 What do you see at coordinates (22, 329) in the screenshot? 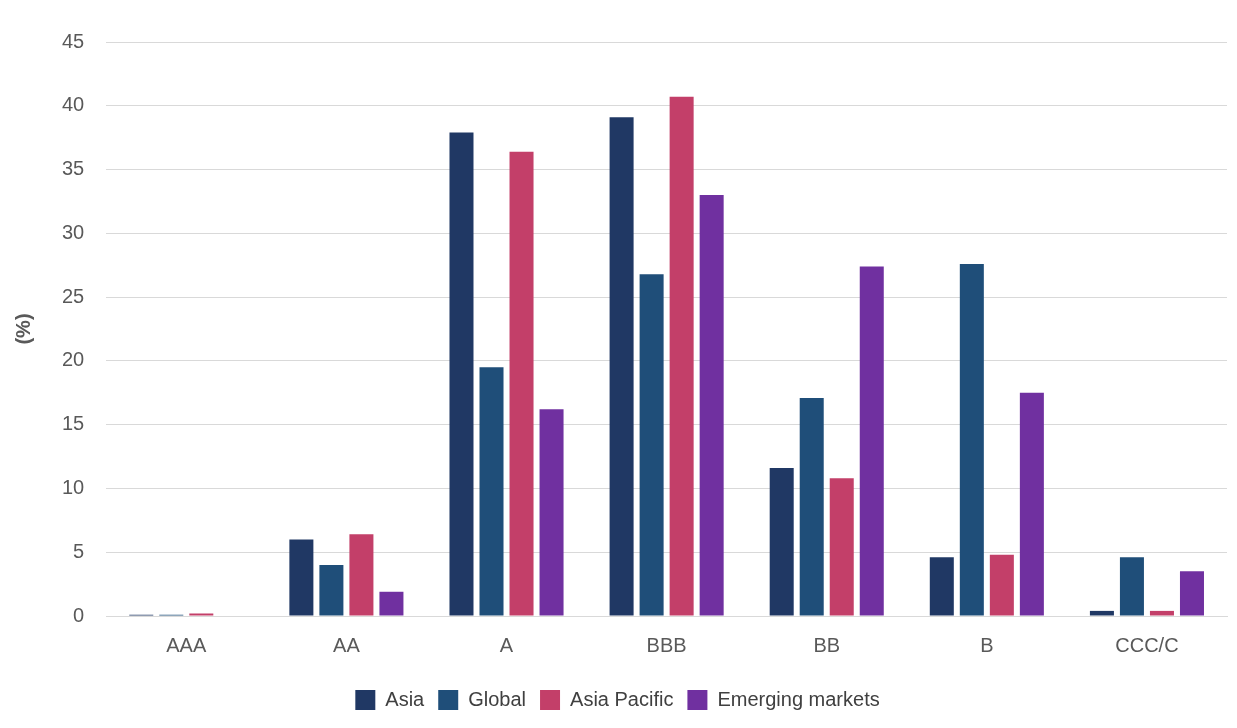
I see `y-axis-title: (%)` at bounding box center [22, 329].